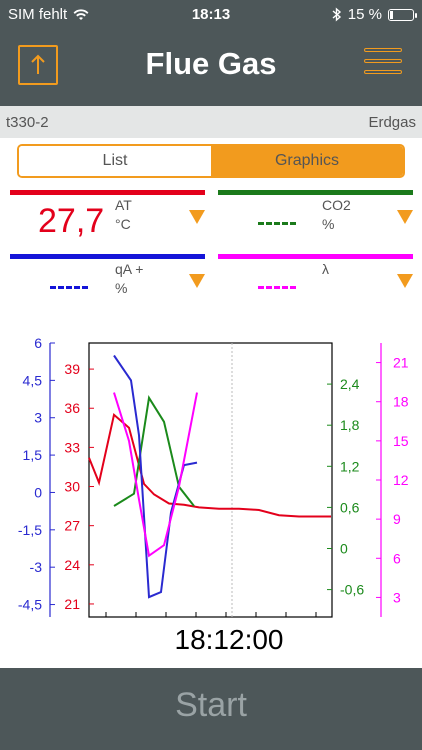  I want to click on tile-co2: CO2 %, so click(315, 220).